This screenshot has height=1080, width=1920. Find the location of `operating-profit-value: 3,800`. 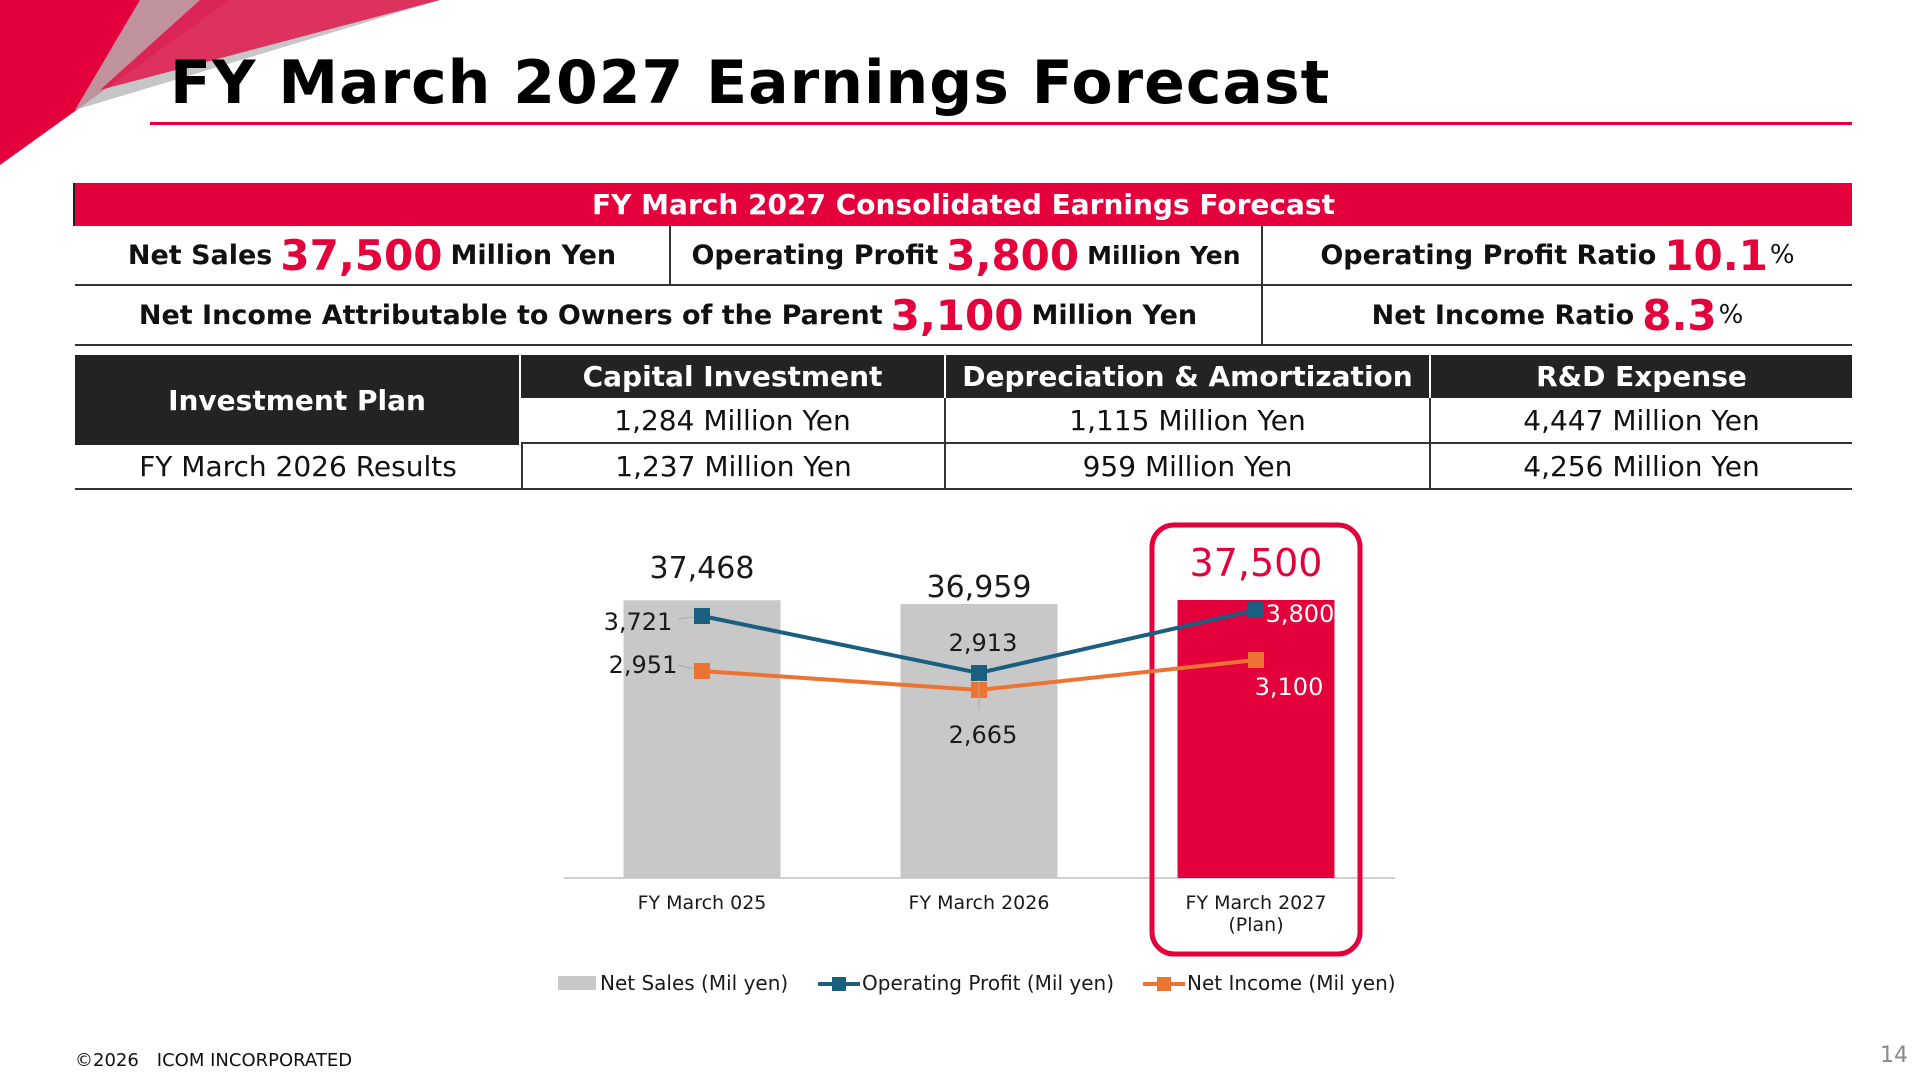

operating-profit-value: 3,800 is located at coordinates (1013, 255).